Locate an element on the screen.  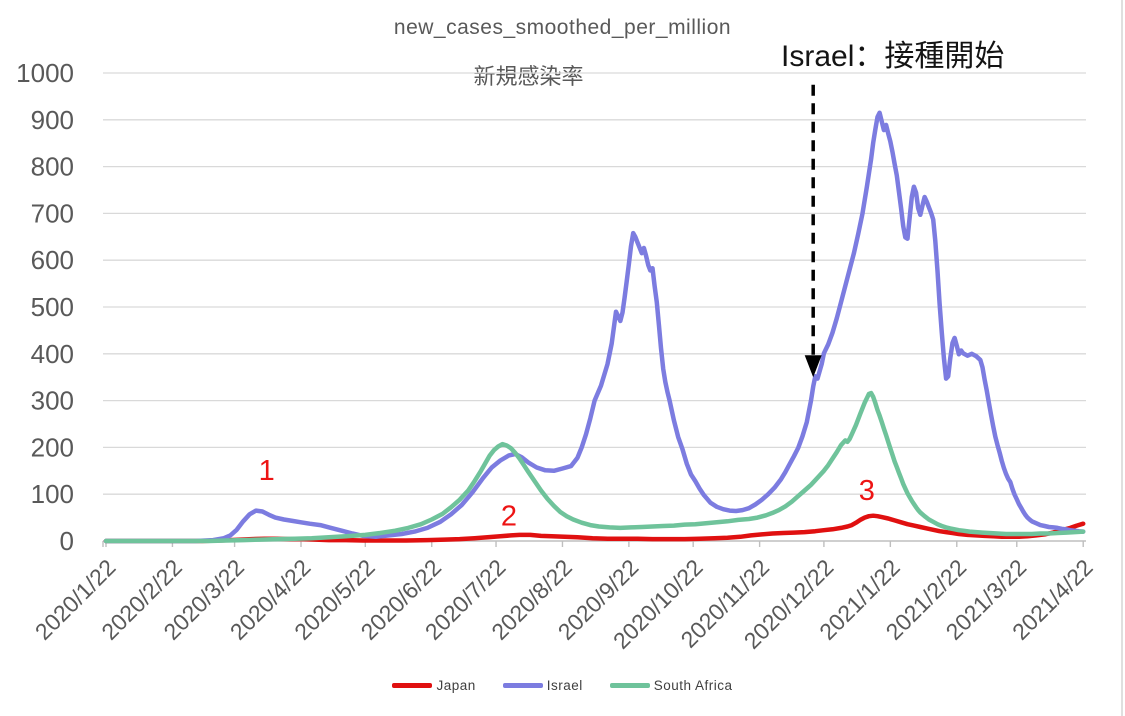
series-line-japan is located at coordinates (594, 528).